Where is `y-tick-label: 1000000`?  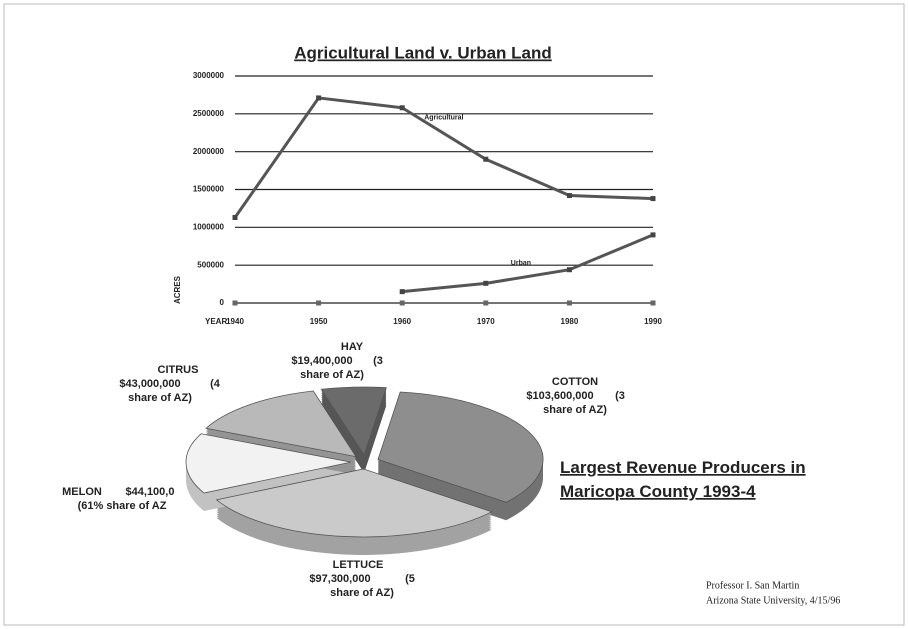
y-tick-label: 1000000 is located at coordinates (209, 226).